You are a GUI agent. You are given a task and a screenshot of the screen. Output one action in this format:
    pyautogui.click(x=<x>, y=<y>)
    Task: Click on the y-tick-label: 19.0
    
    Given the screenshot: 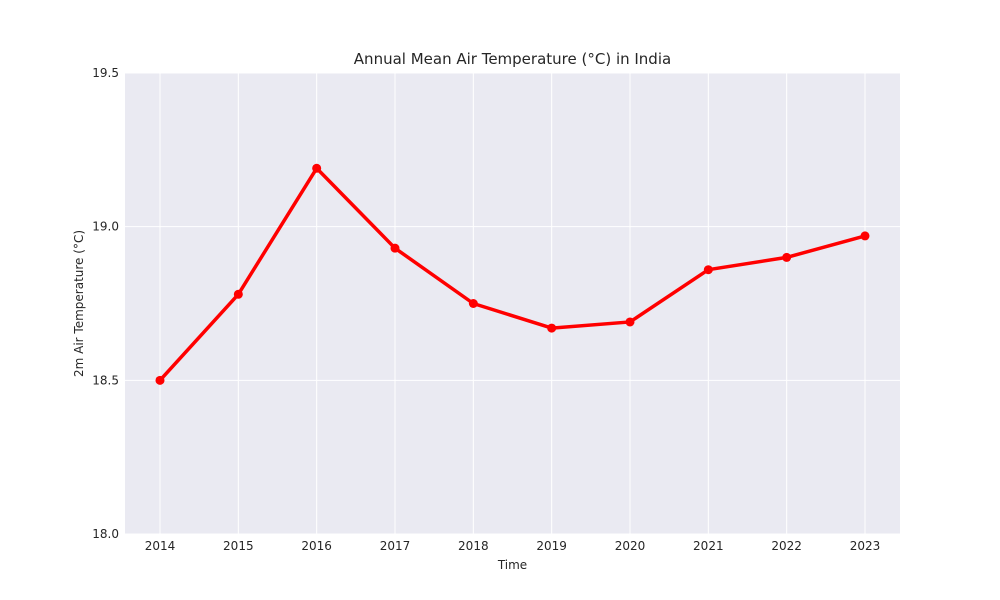 What is the action you would take?
    pyautogui.click(x=105, y=227)
    